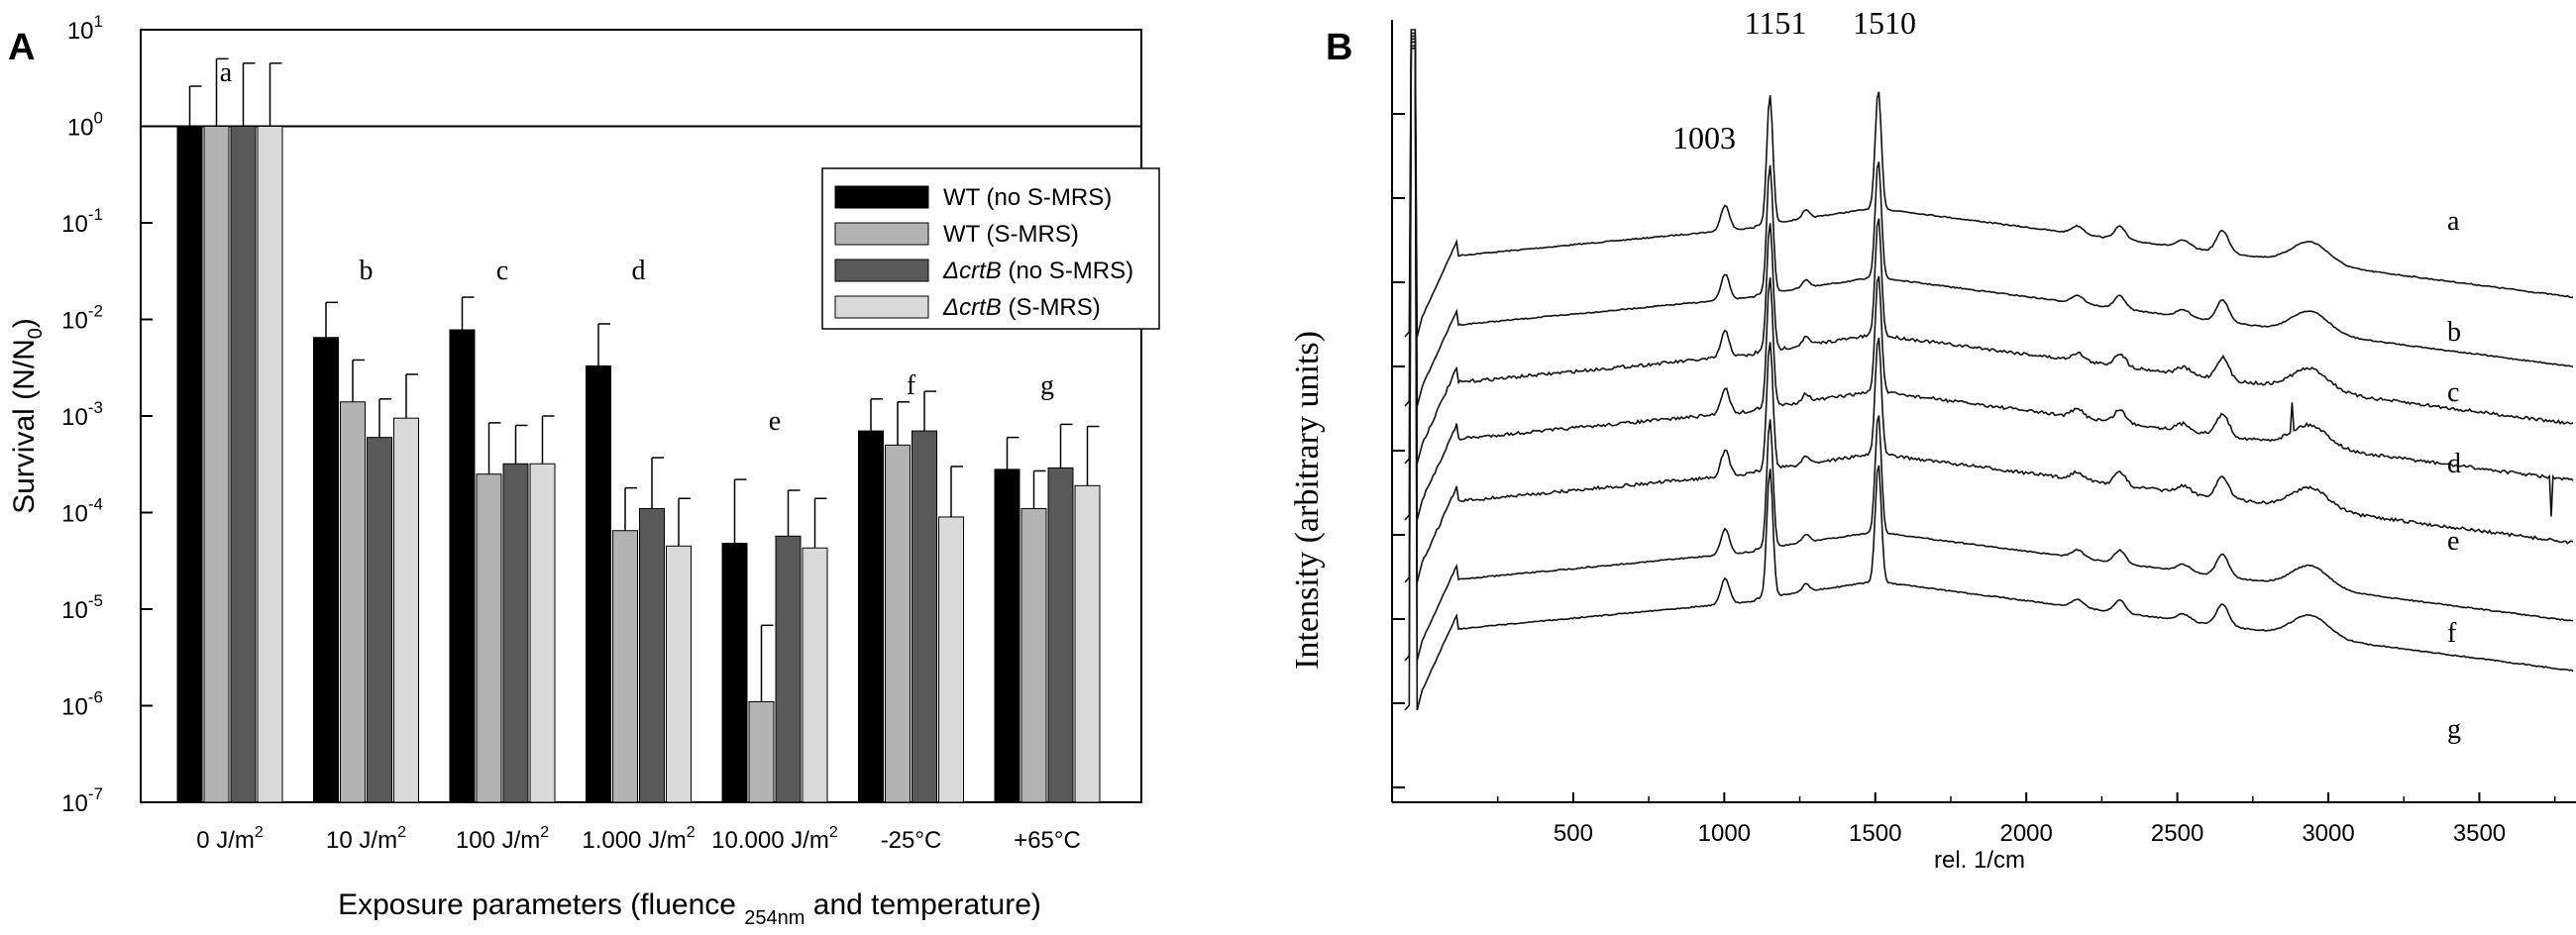 The height and width of the screenshot is (935, 2576). What do you see at coordinates (1573, 833) in the screenshot?
I see `x-tick-label: 500` at bounding box center [1573, 833].